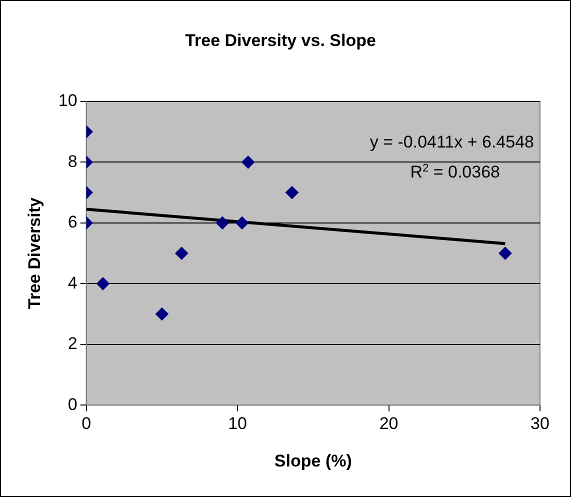 Image resolution: width=571 pixels, height=497 pixels. I want to click on y-tick-label: 2, so click(73, 344).